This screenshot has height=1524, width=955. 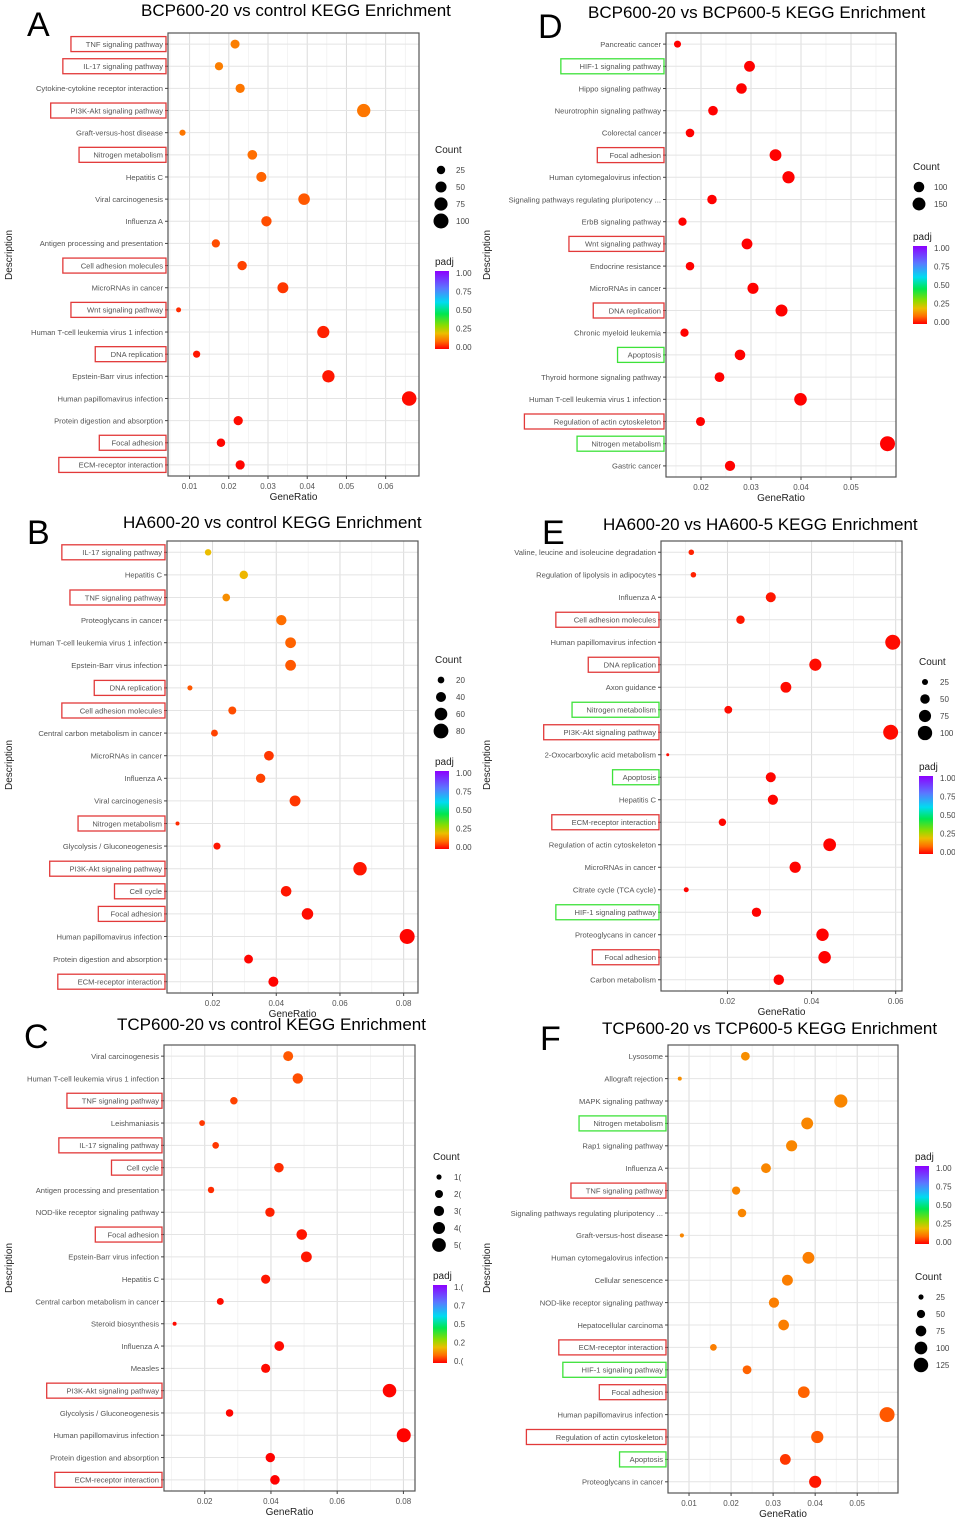 I want to click on chart-title: TCP600-20 vs TCP600-5 KEGG Enrichment, so click(x=769, y=1028).